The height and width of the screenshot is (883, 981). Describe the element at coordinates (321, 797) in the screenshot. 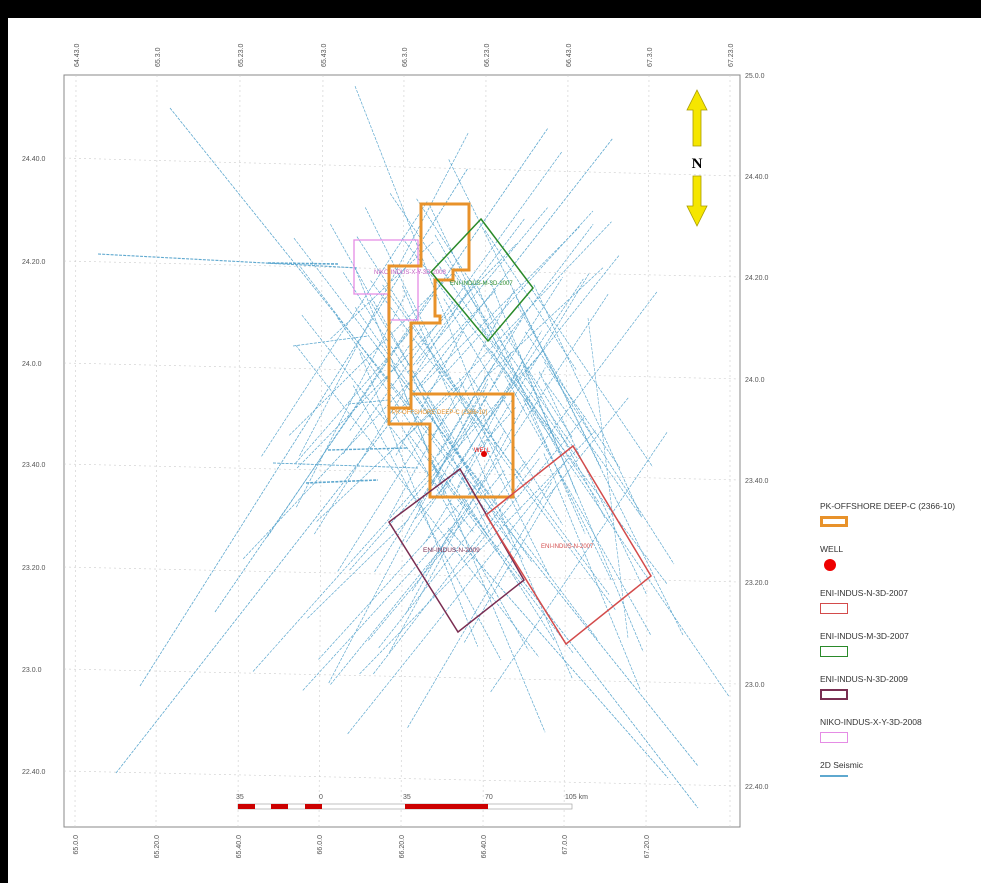

I see `scale-label-0: 0` at that location.